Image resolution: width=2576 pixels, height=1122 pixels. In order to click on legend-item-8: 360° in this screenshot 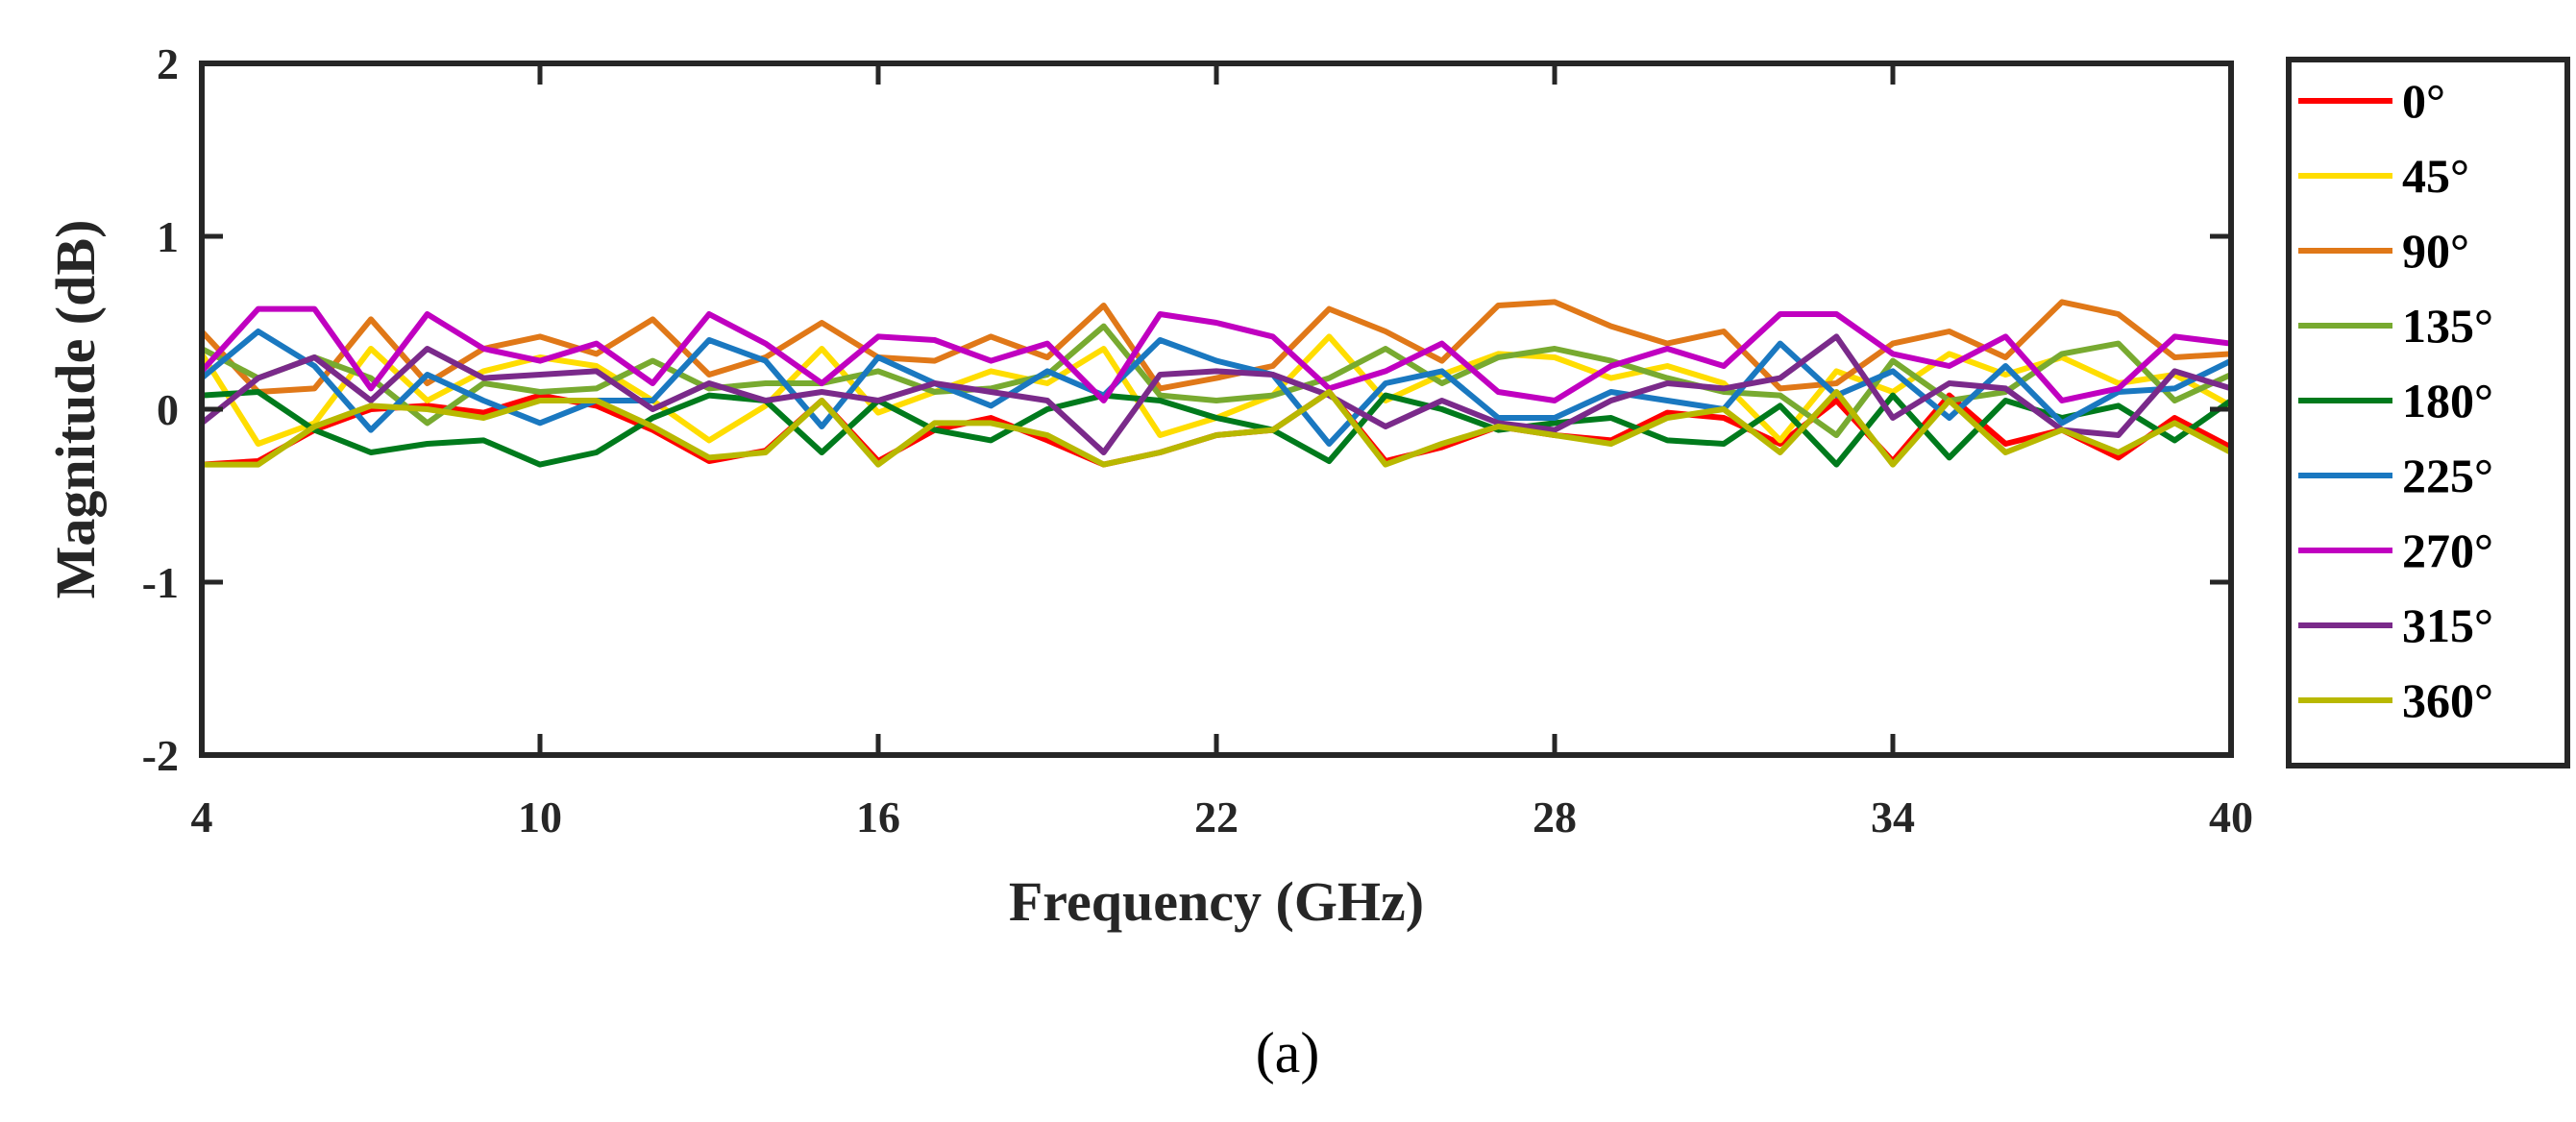, I will do `click(2395, 700)`.